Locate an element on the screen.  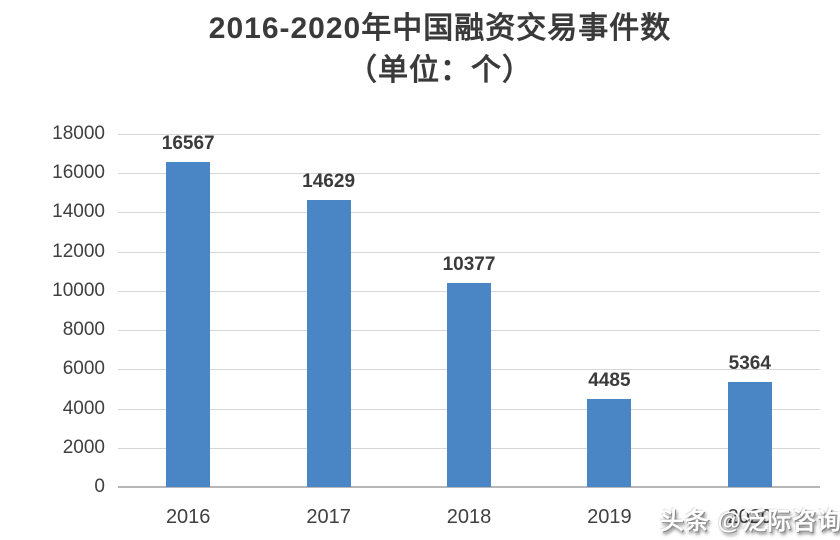
y-axis-tick-label: 2000 is located at coordinates (83, 447).